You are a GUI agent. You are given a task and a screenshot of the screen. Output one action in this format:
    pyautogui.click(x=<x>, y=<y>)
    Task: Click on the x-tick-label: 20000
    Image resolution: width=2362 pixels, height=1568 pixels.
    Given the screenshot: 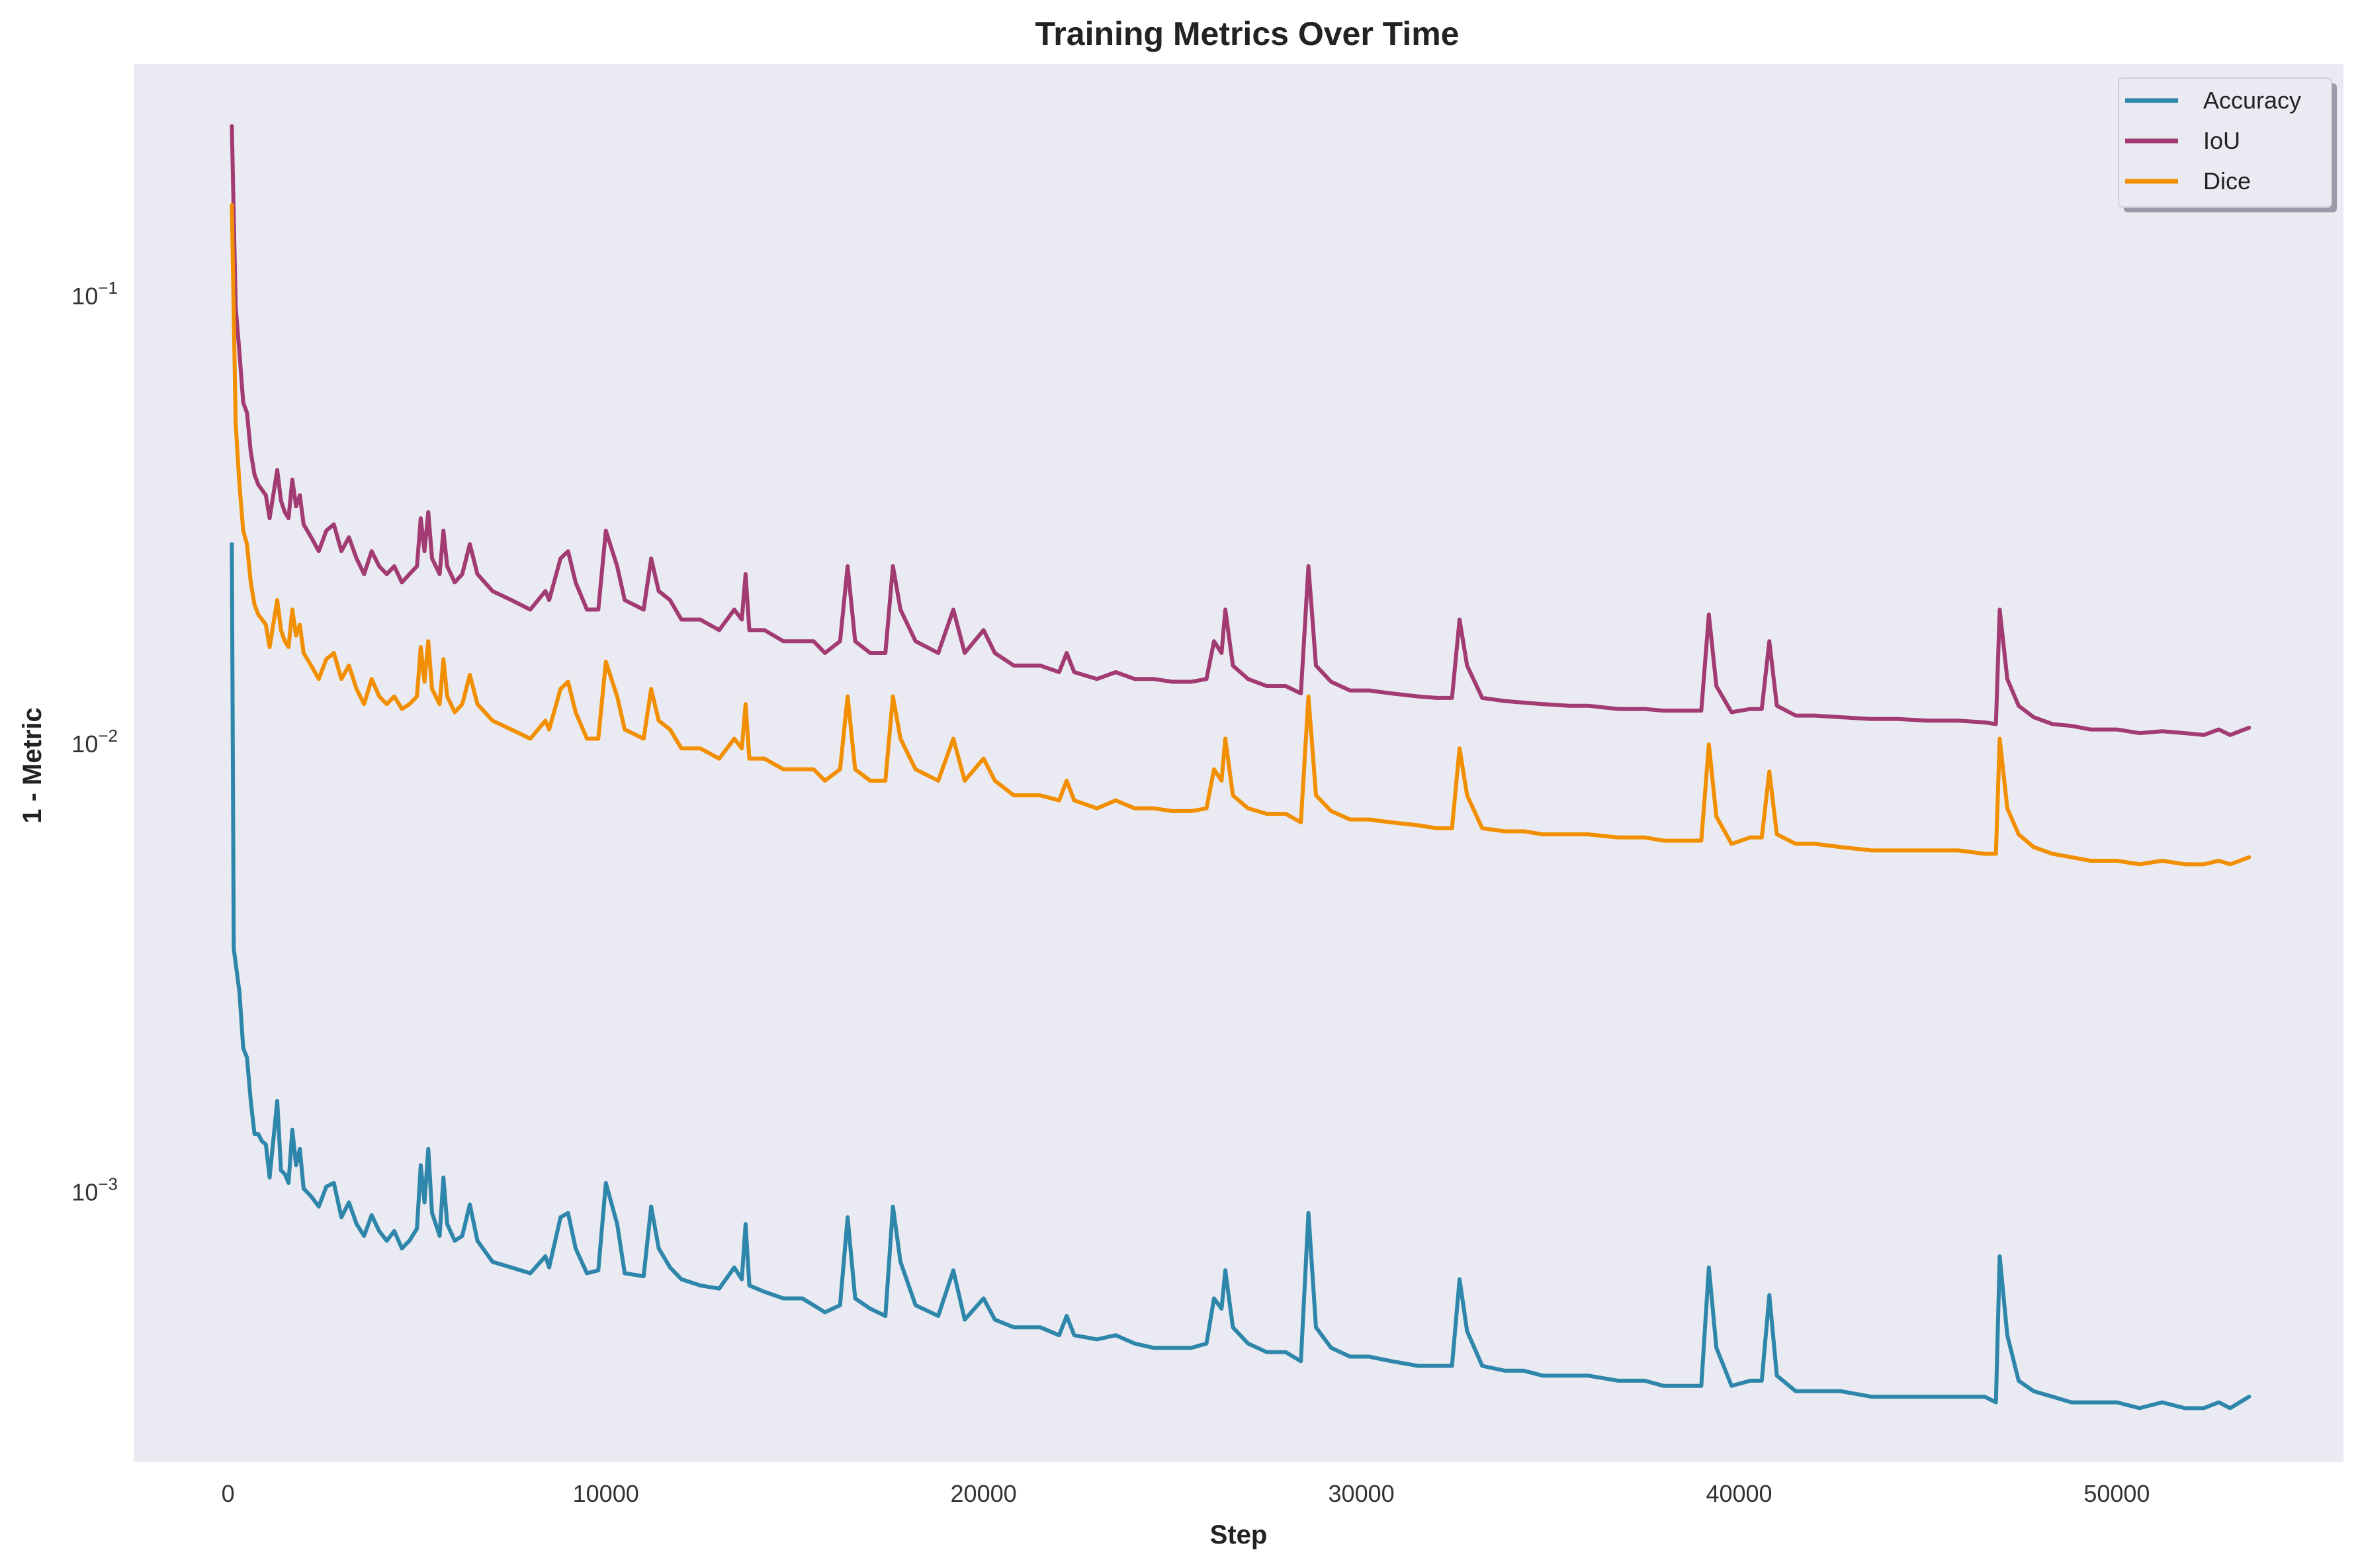 What is the action you would take?
    pyautogui.click(x=984, y=1494)
    